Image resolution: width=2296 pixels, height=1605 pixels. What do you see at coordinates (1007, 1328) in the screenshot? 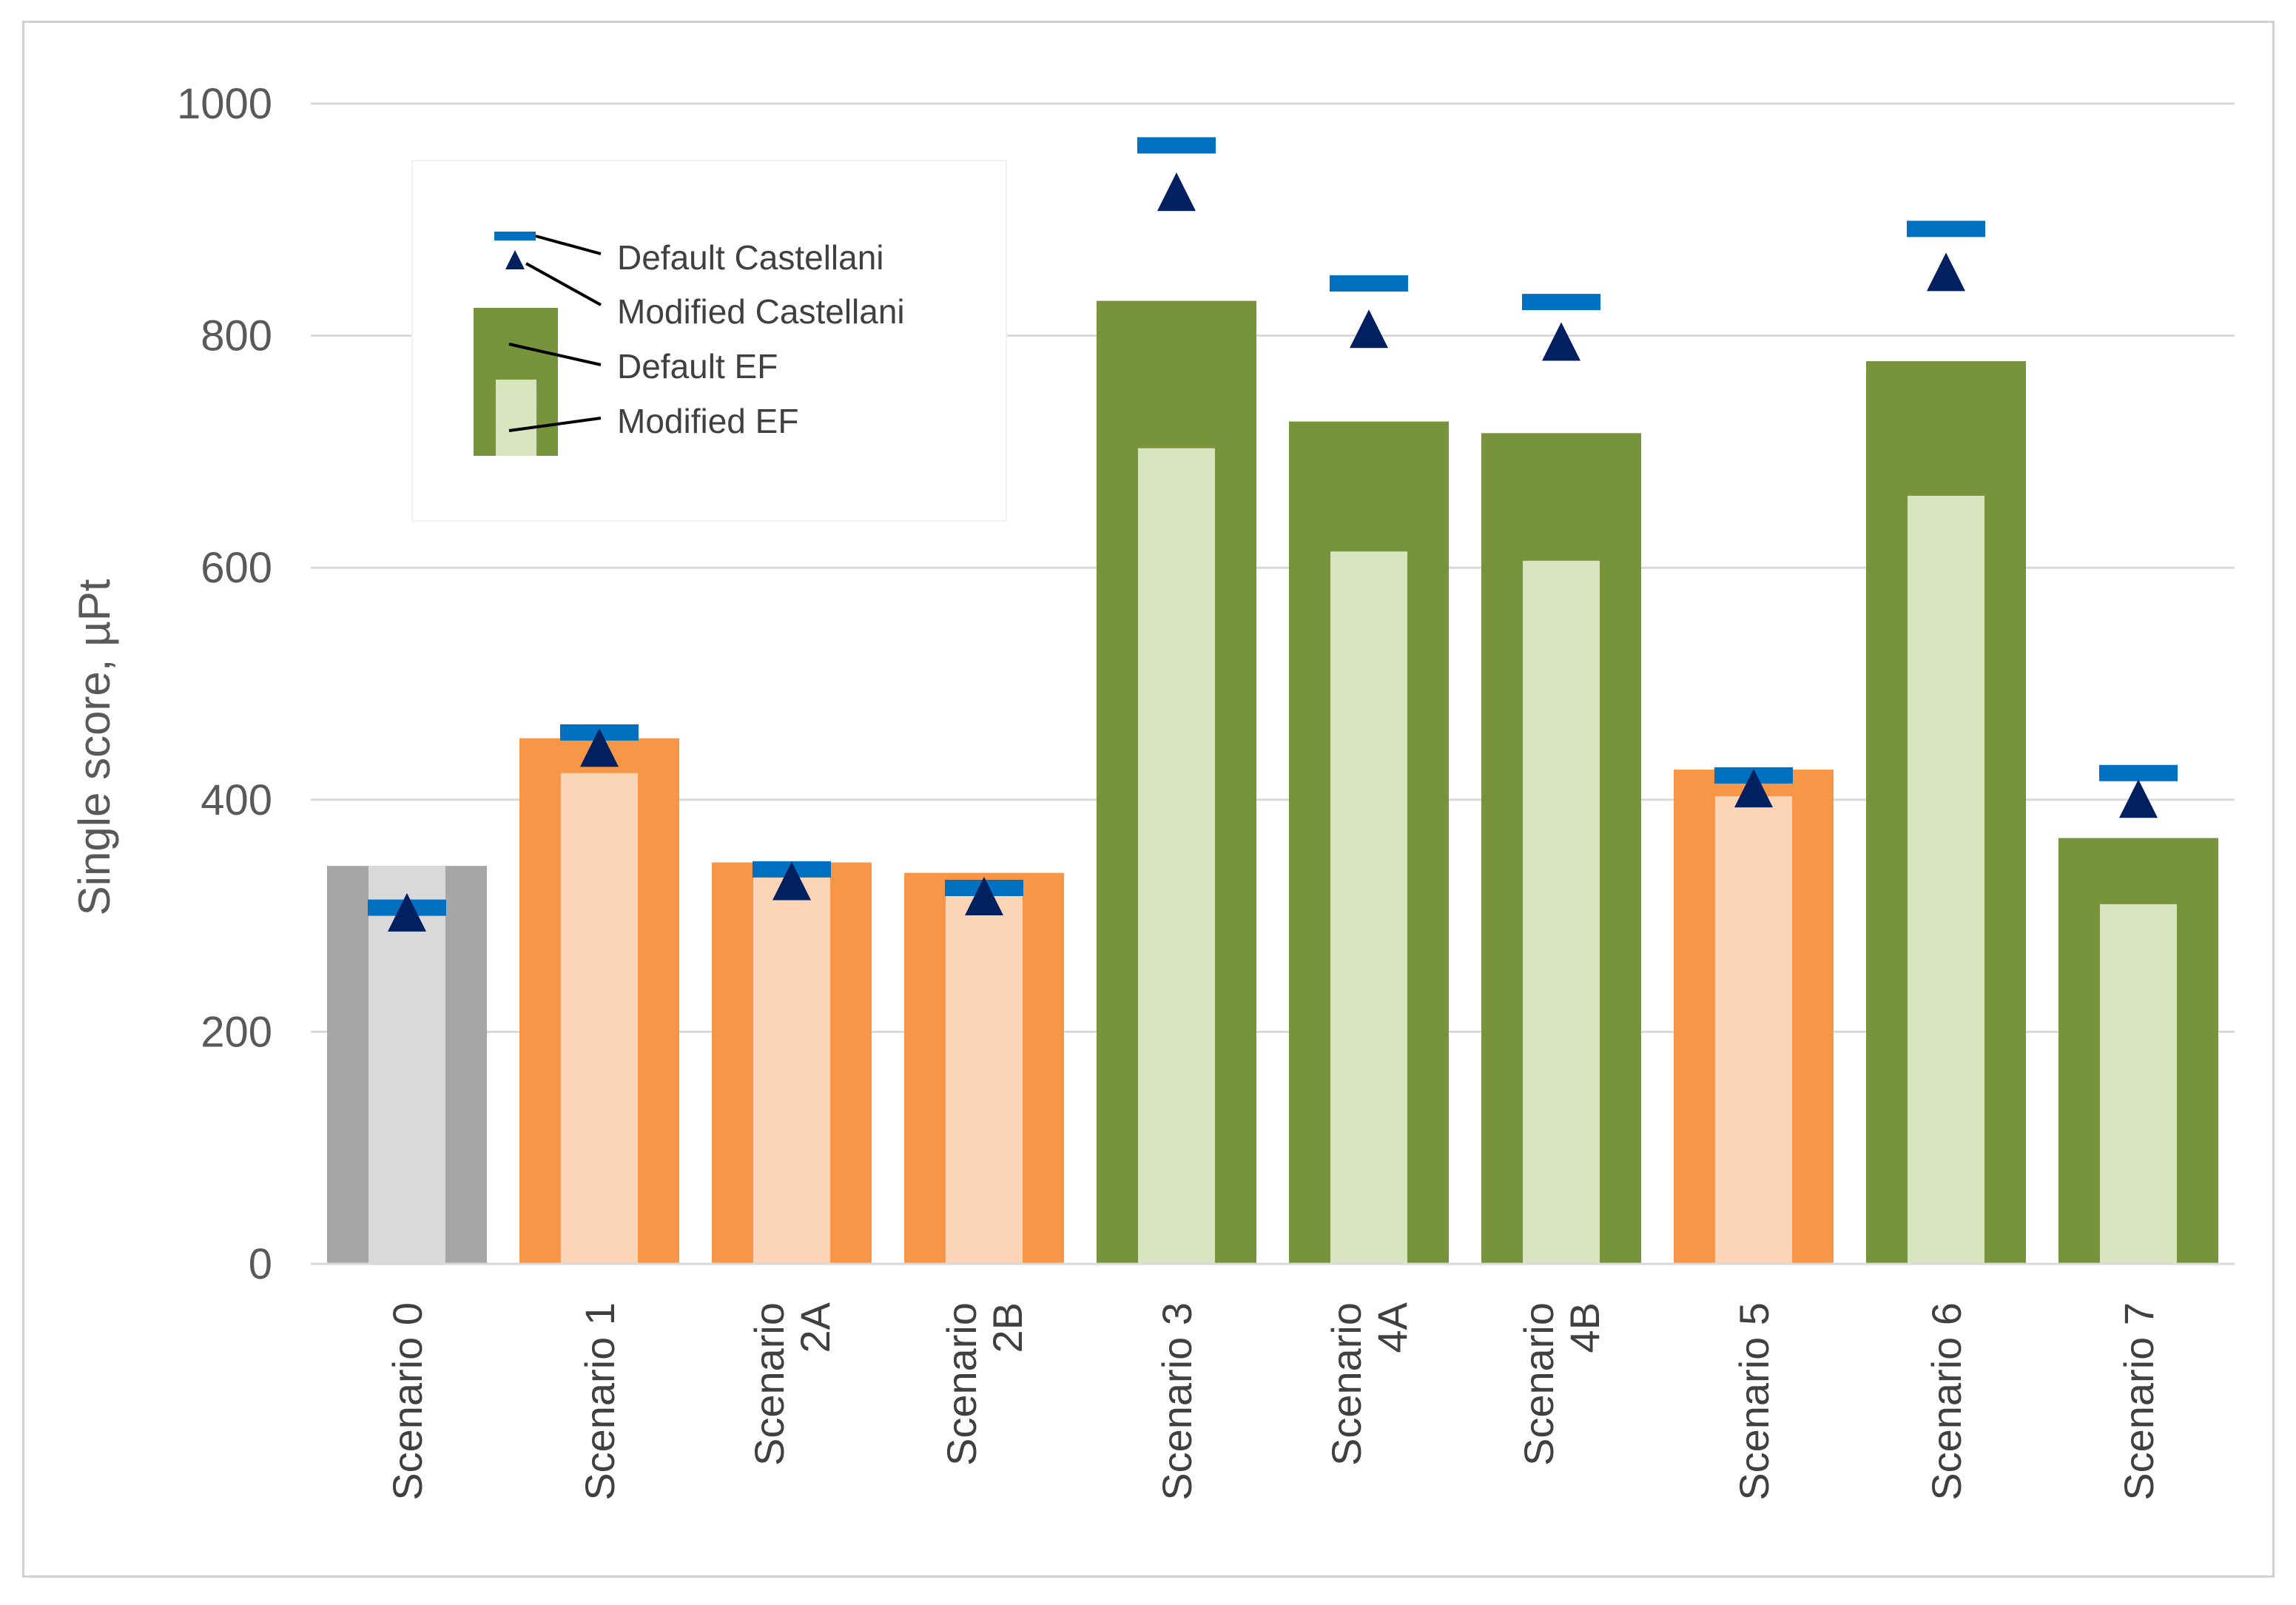
I see `x-tick-label-line: 2B` at bounding box center [1007, 1328].